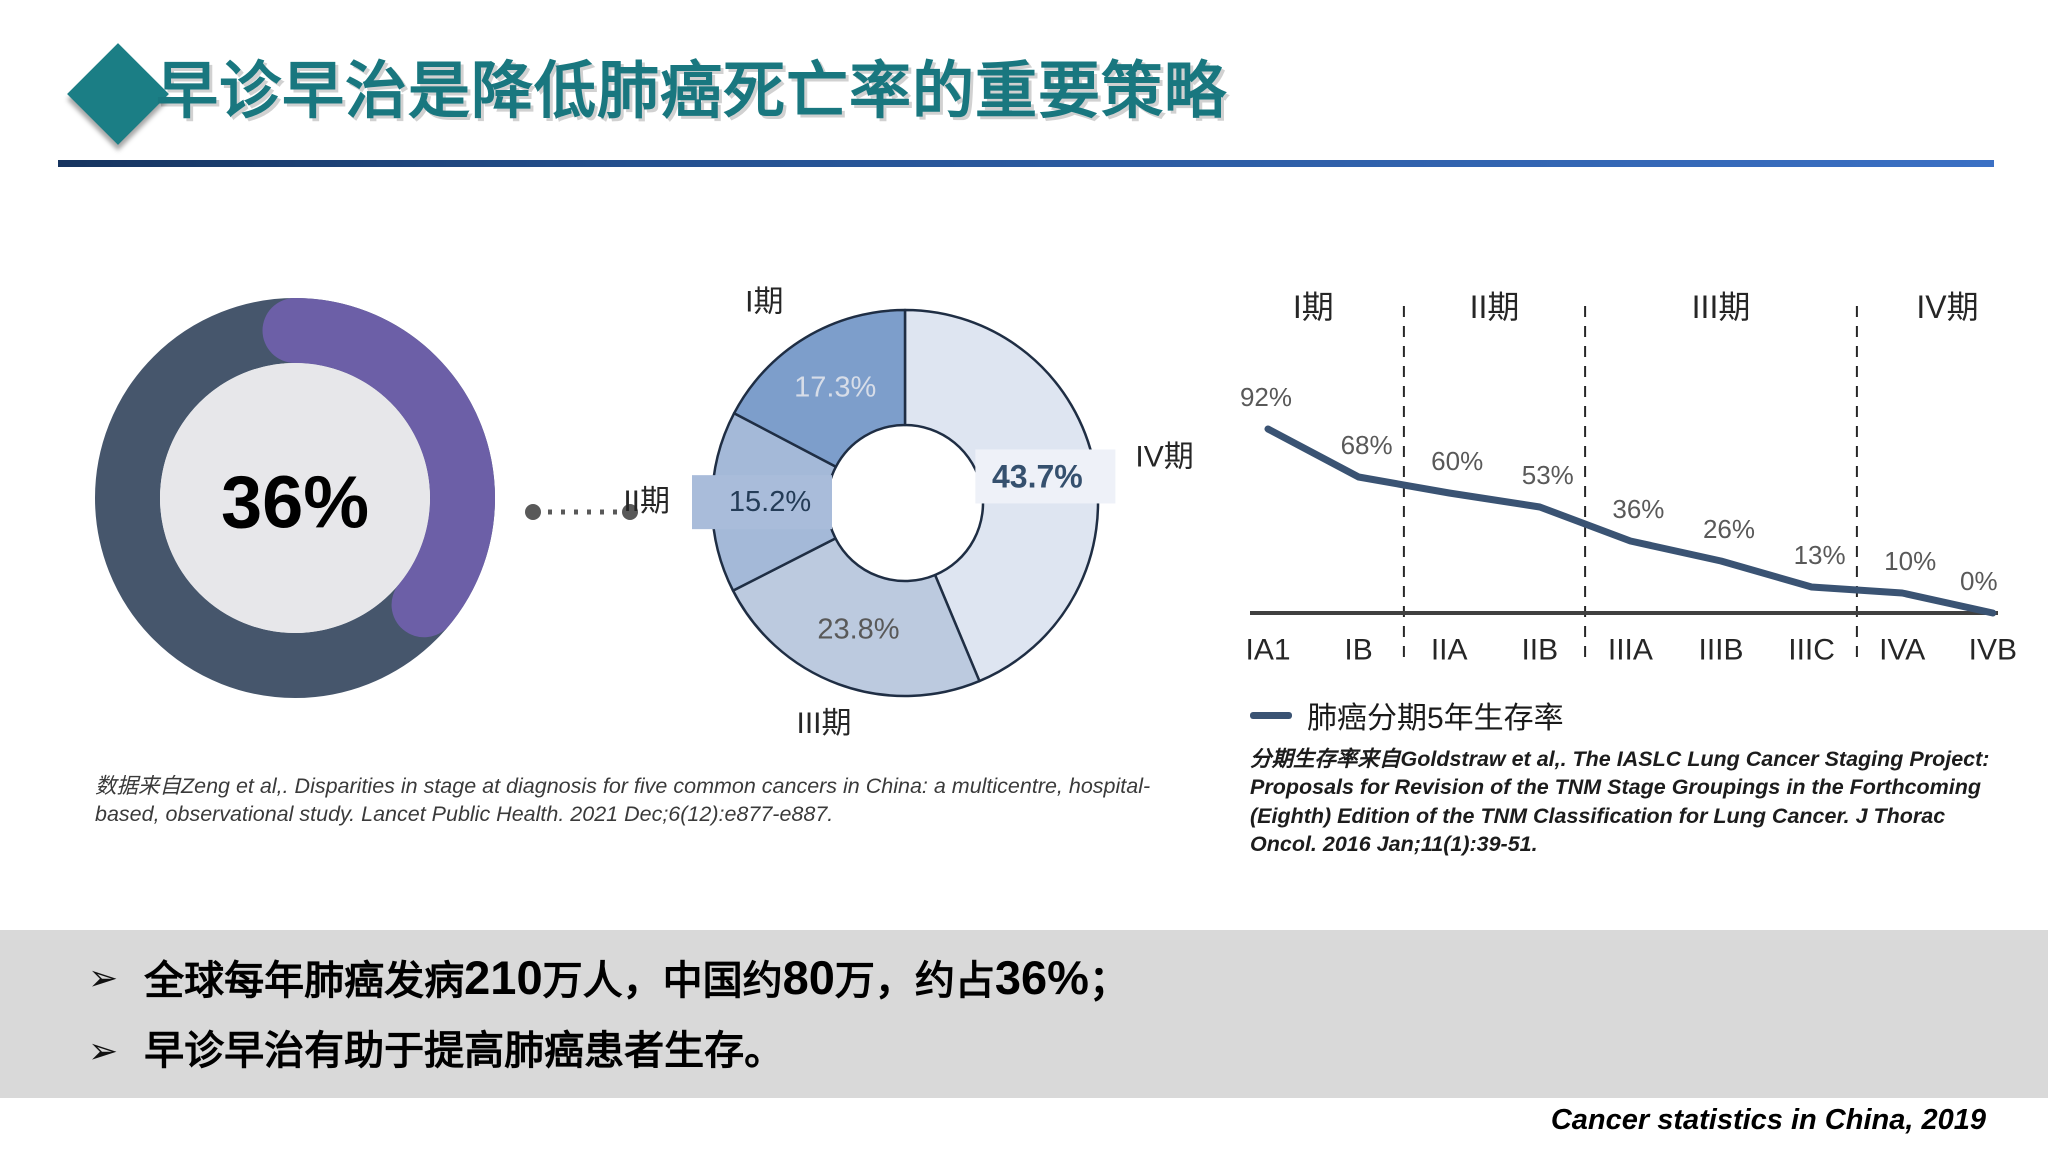 The height and width of the screenshot is (1152, 2048). I want to click on tick-label-IIIA: IIIA, so click(1630, 650).